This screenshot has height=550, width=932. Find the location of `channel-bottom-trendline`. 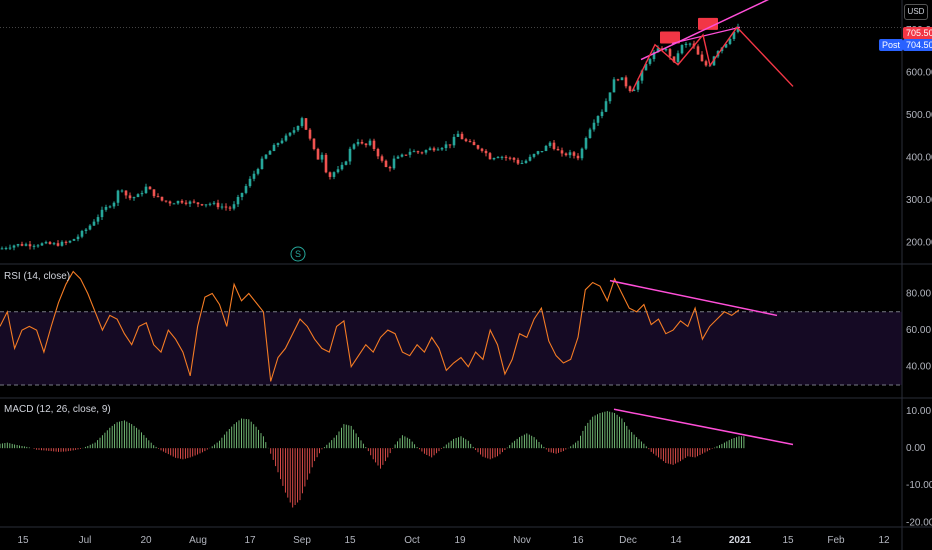

channel-bottom-trendline is located at coordinates (706, 35).